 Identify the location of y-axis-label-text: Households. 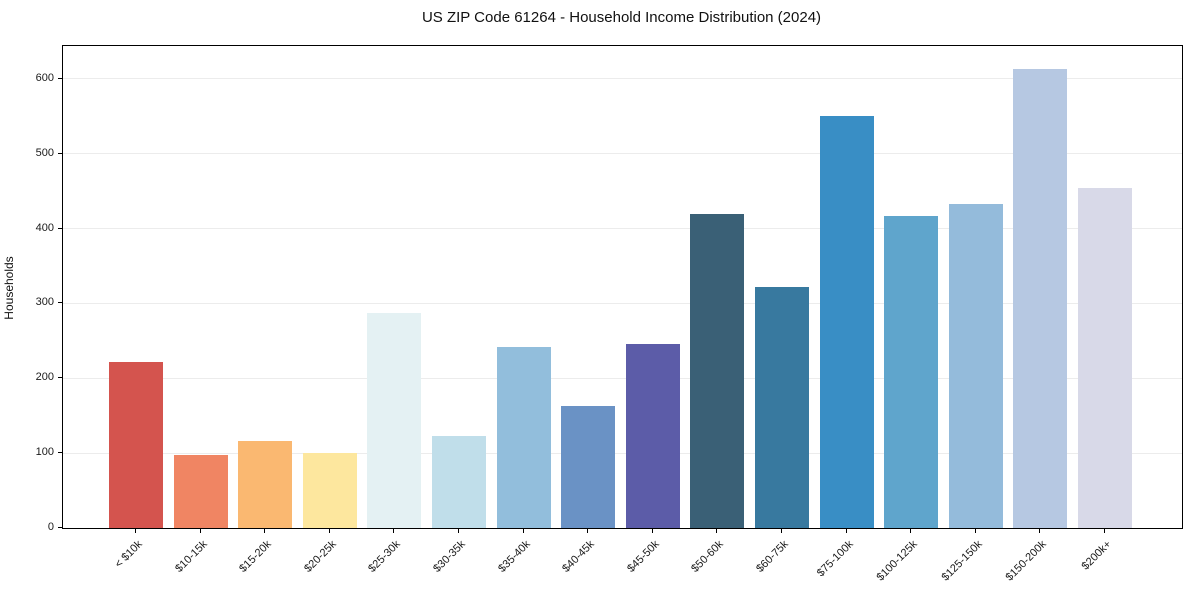
(9, 288).